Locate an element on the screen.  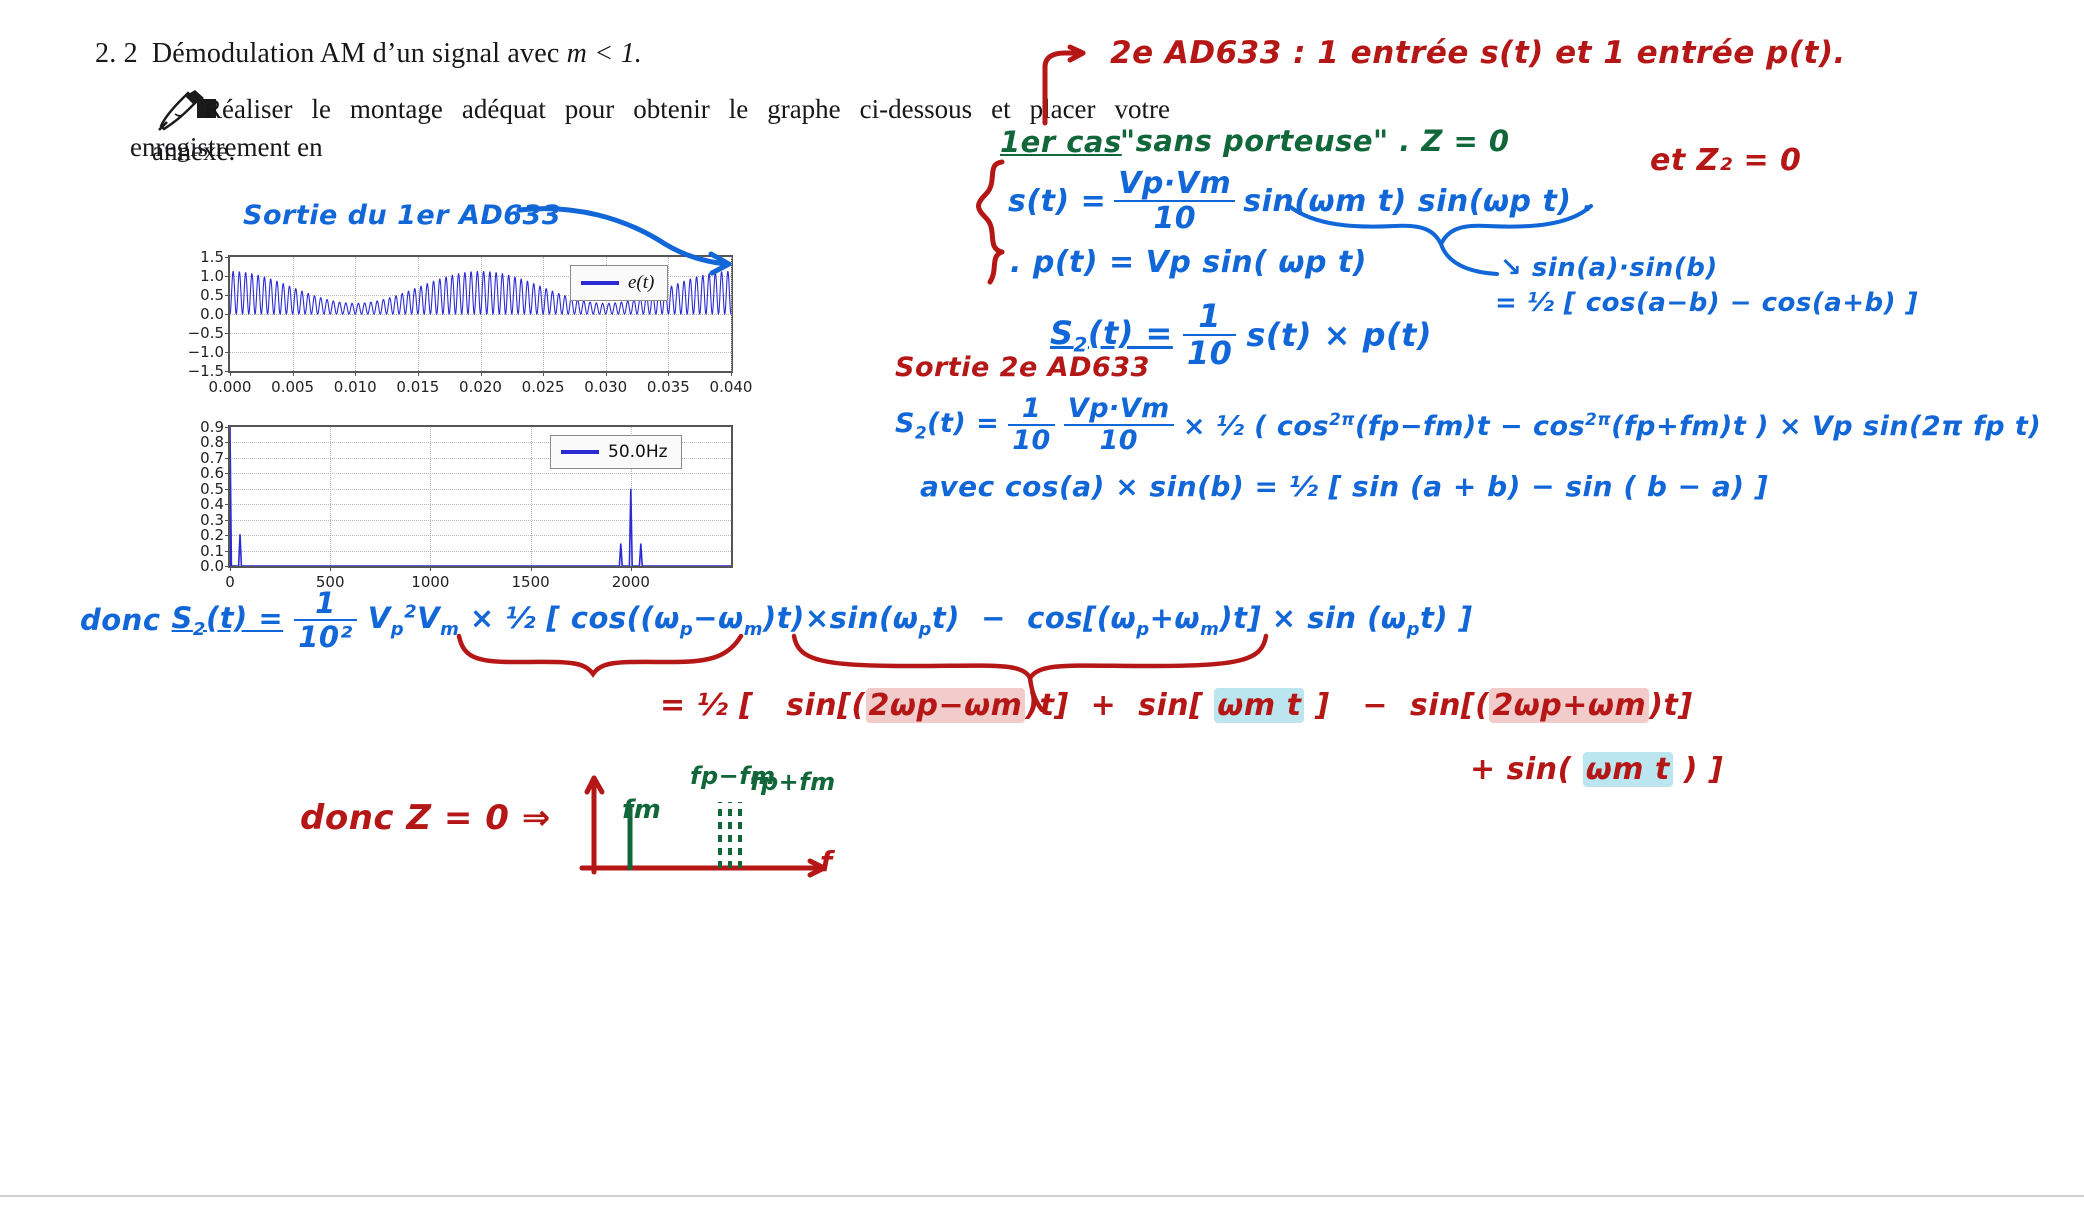
annotation-sortie-2e-ad633: Sortie 2e AD633 is located at coordinates (1022, 367).